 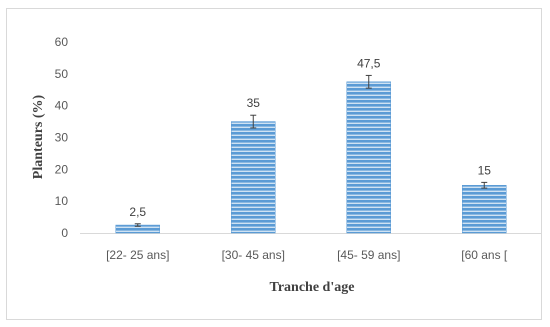 What do you see at coordinates (62, 42) in the screenshot?
I see `y-tick-label: 60` at bounding box center [62, 42].